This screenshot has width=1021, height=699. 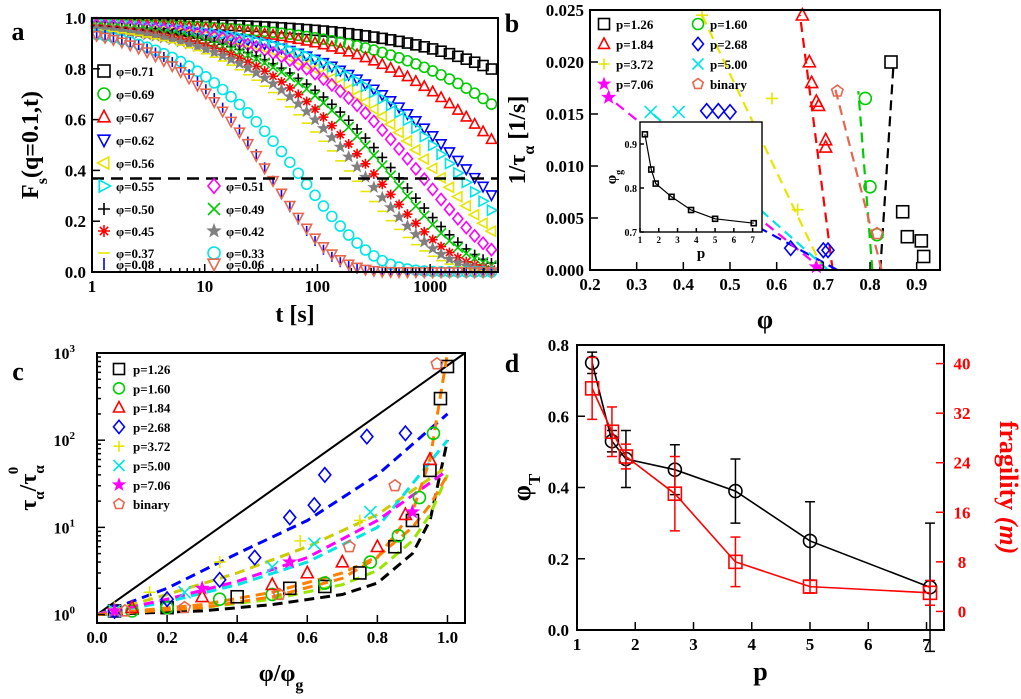 What do you see at coordinates (824, 284) in the screenshot?
I see `x-tick-label: 0.7` at bounding box center [824, 284].